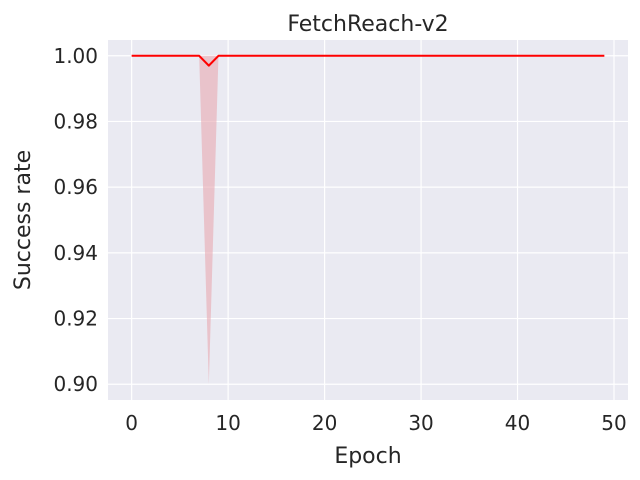  I want to click on y-tick-label: 0.96, so click(75, 187).